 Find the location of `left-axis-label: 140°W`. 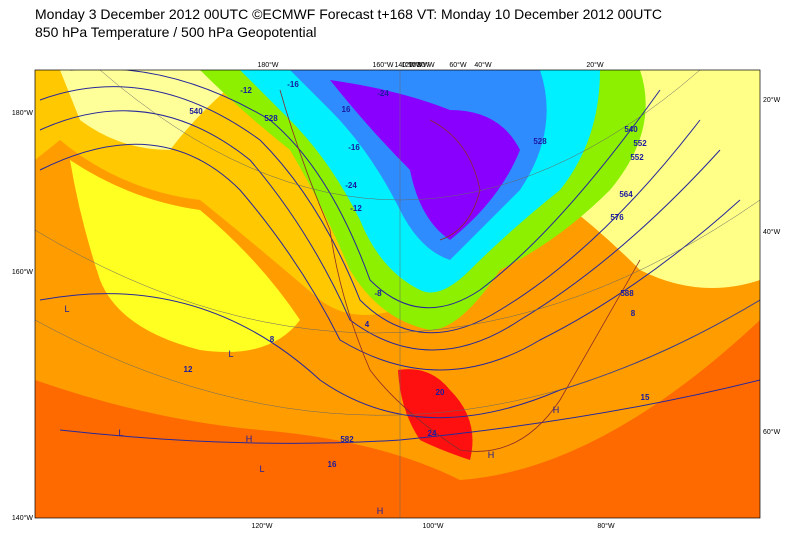

left-axis-label: 140°W is located at coordinates (22, 518).